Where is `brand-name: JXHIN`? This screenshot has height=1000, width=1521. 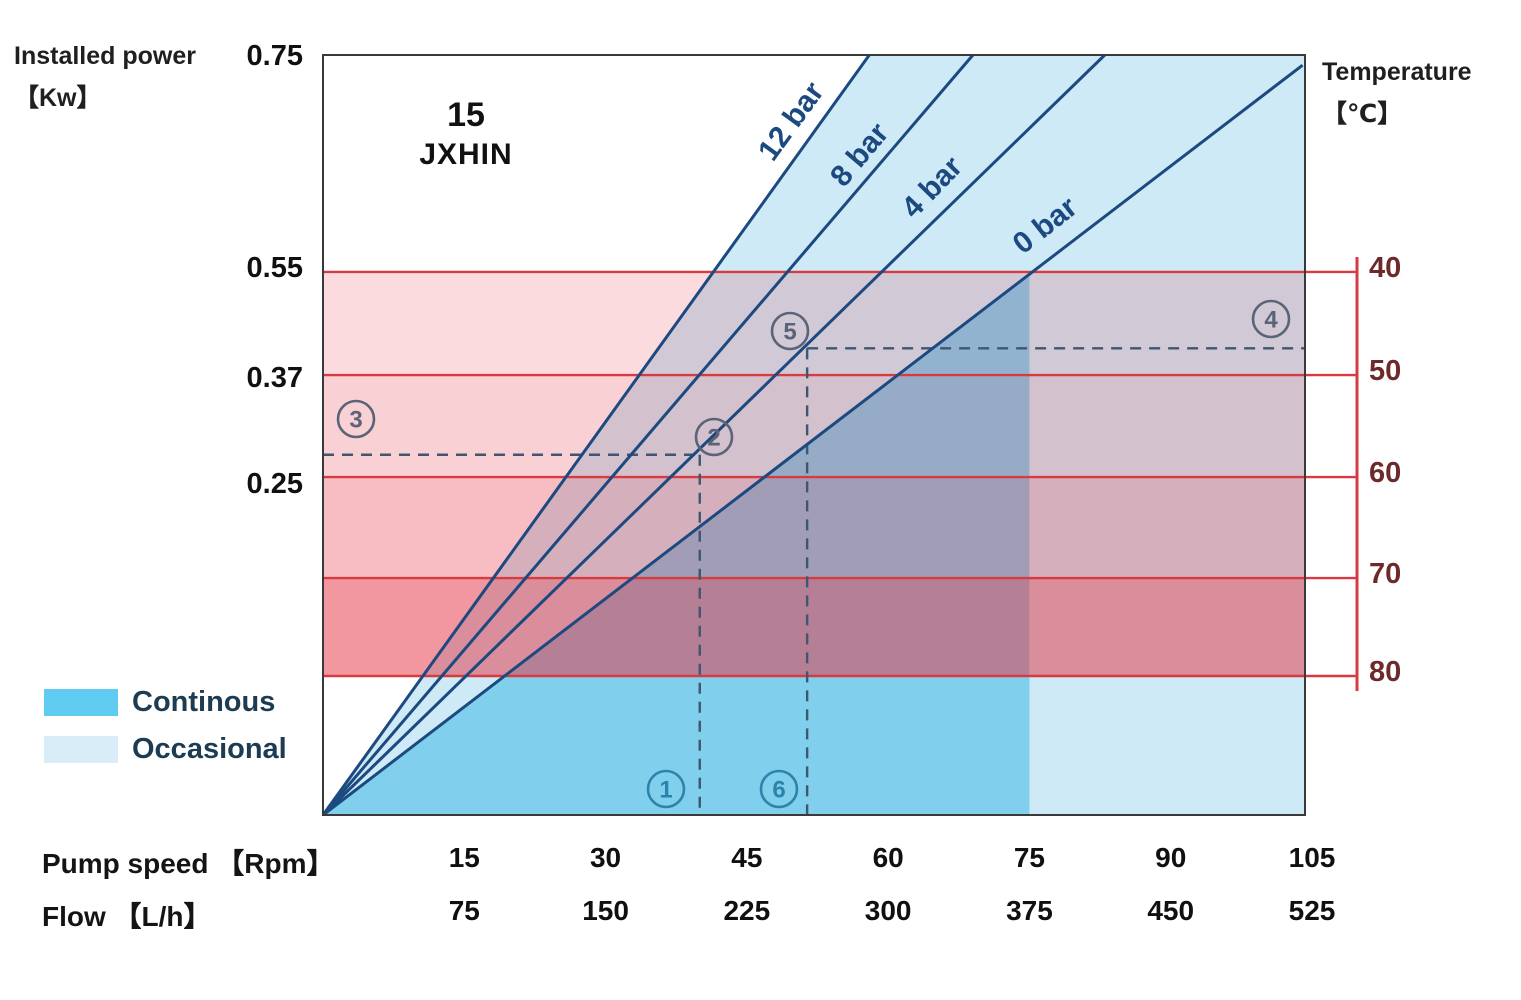 brand-name: JXHIN is located at coordinates (466, 154).